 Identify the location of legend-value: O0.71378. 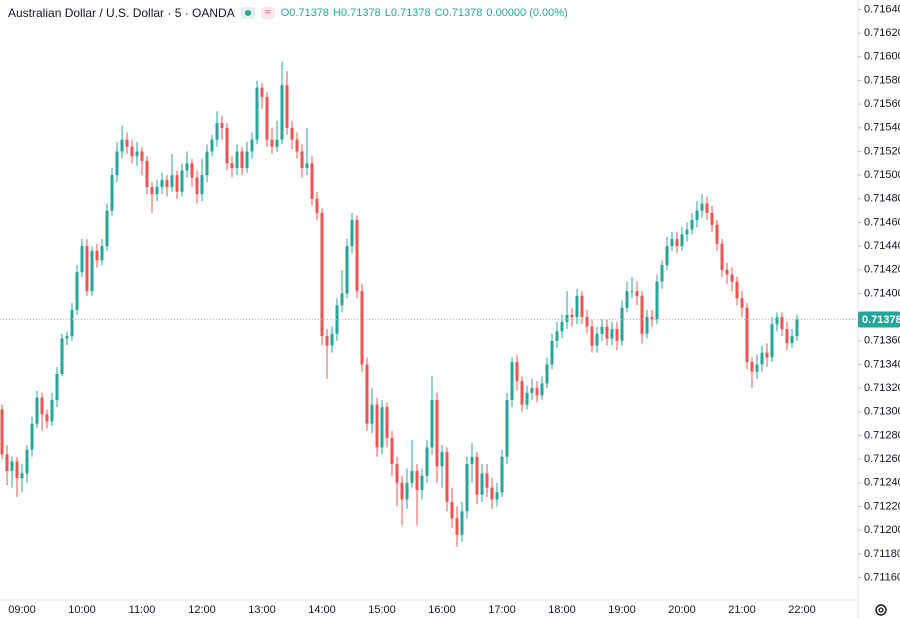
(305, 13).